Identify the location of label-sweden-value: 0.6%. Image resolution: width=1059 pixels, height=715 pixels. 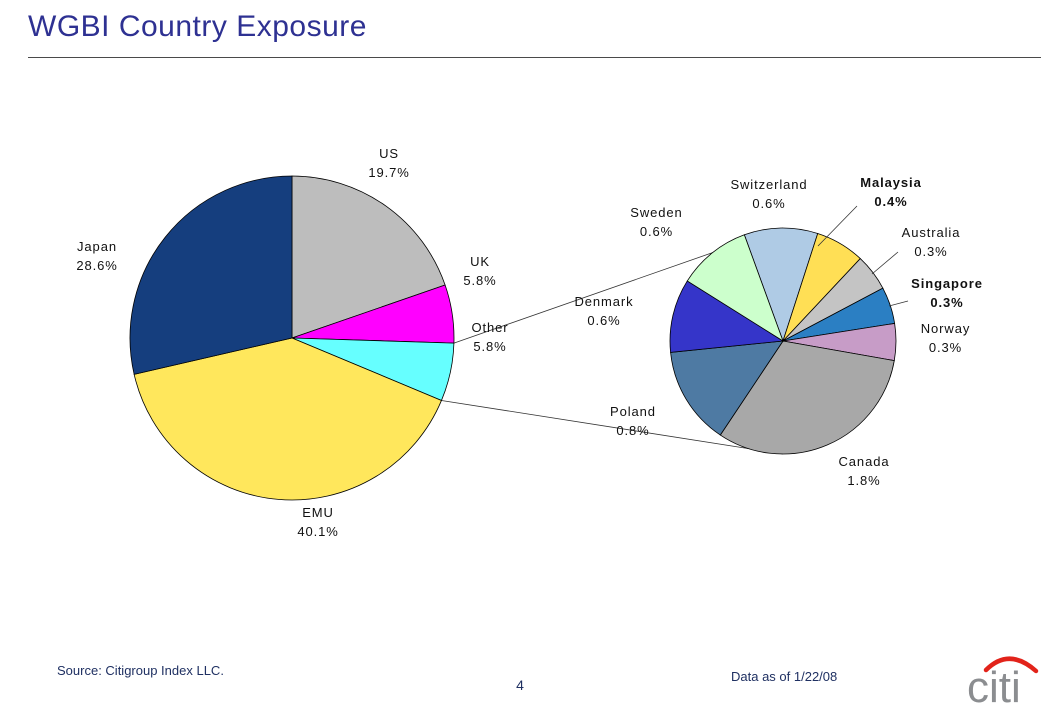
(656, 231).